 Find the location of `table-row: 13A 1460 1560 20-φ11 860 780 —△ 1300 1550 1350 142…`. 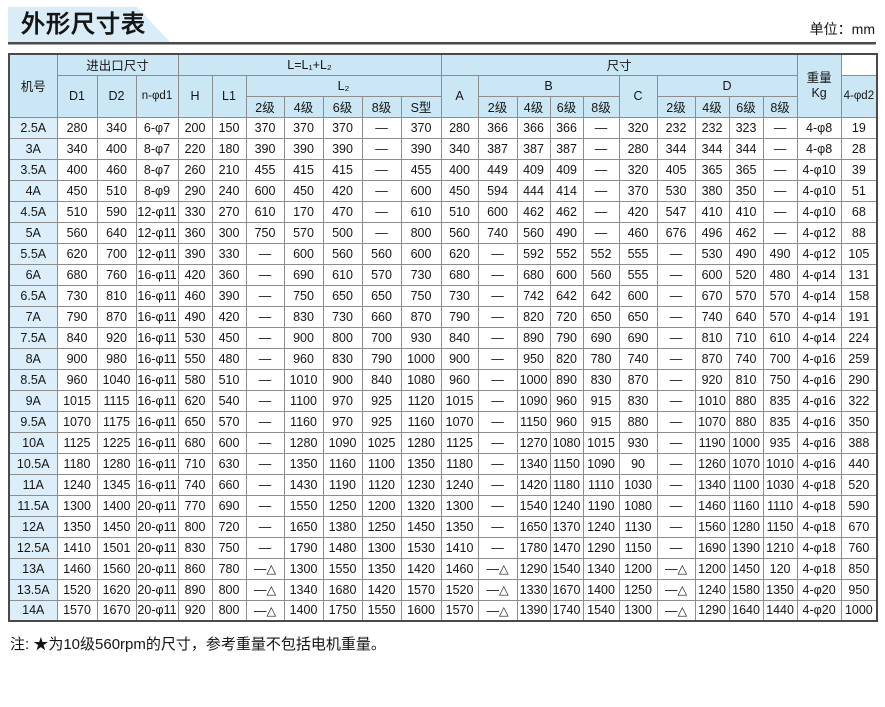

table-row: 13A 1460 1560 20-φ11 860 780 —△ 1300 1550 1350 142… is located at coordinates (443, 568).